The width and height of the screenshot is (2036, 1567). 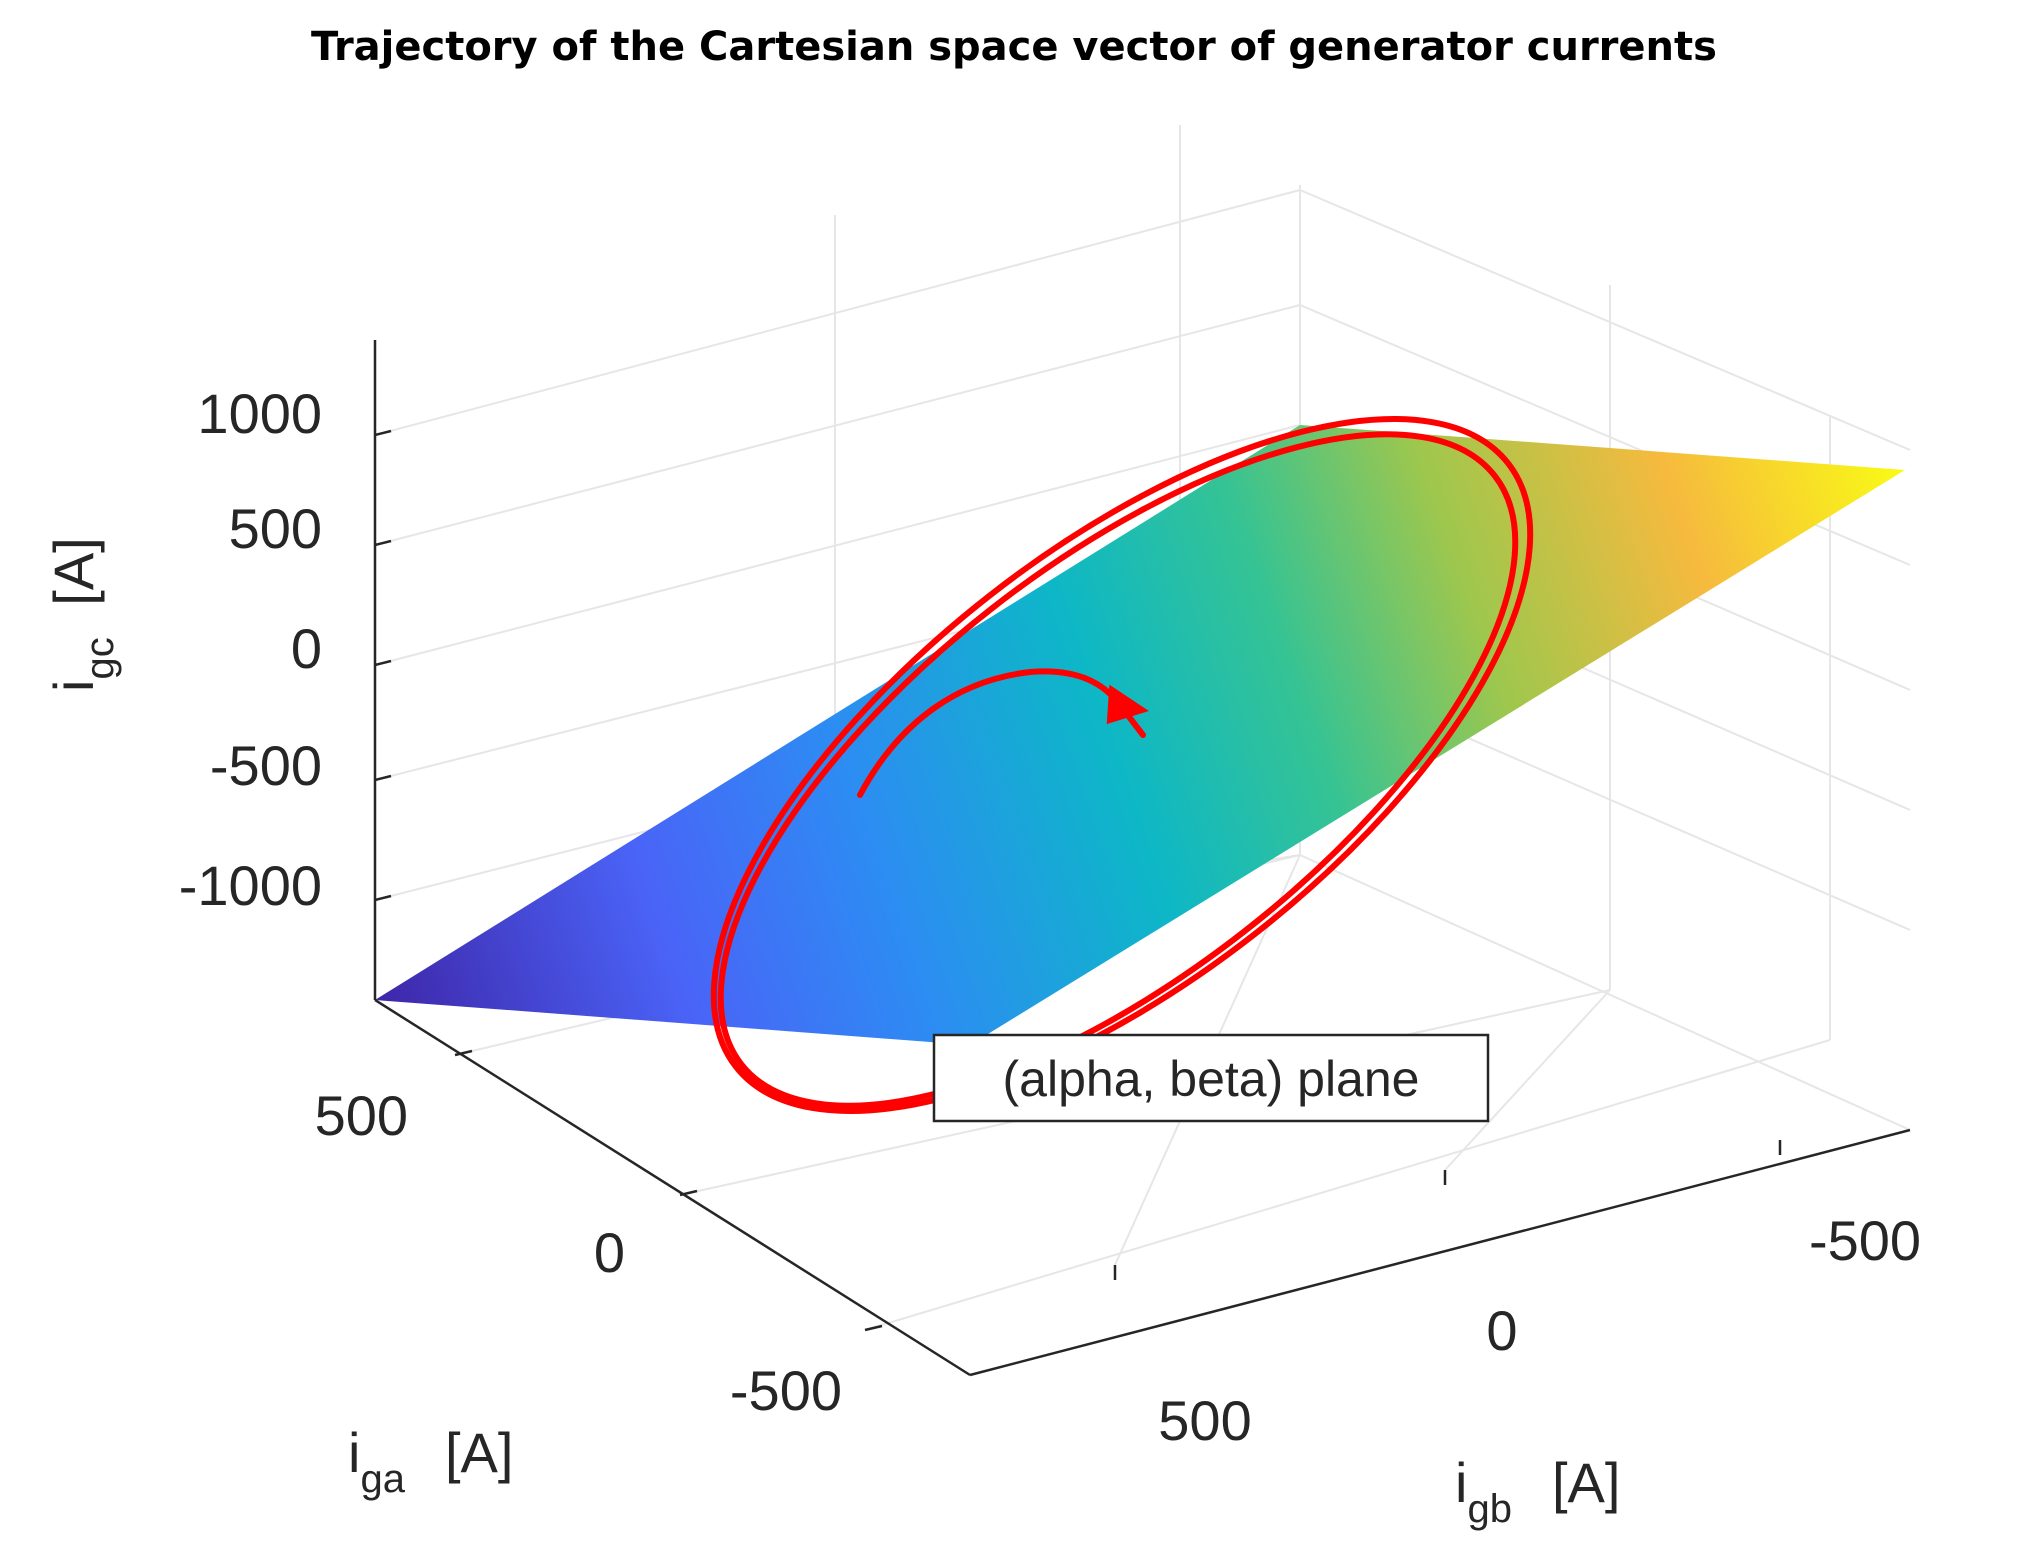 I want to click on gb-tick-label: 500, so click(x=1204, y=1420).